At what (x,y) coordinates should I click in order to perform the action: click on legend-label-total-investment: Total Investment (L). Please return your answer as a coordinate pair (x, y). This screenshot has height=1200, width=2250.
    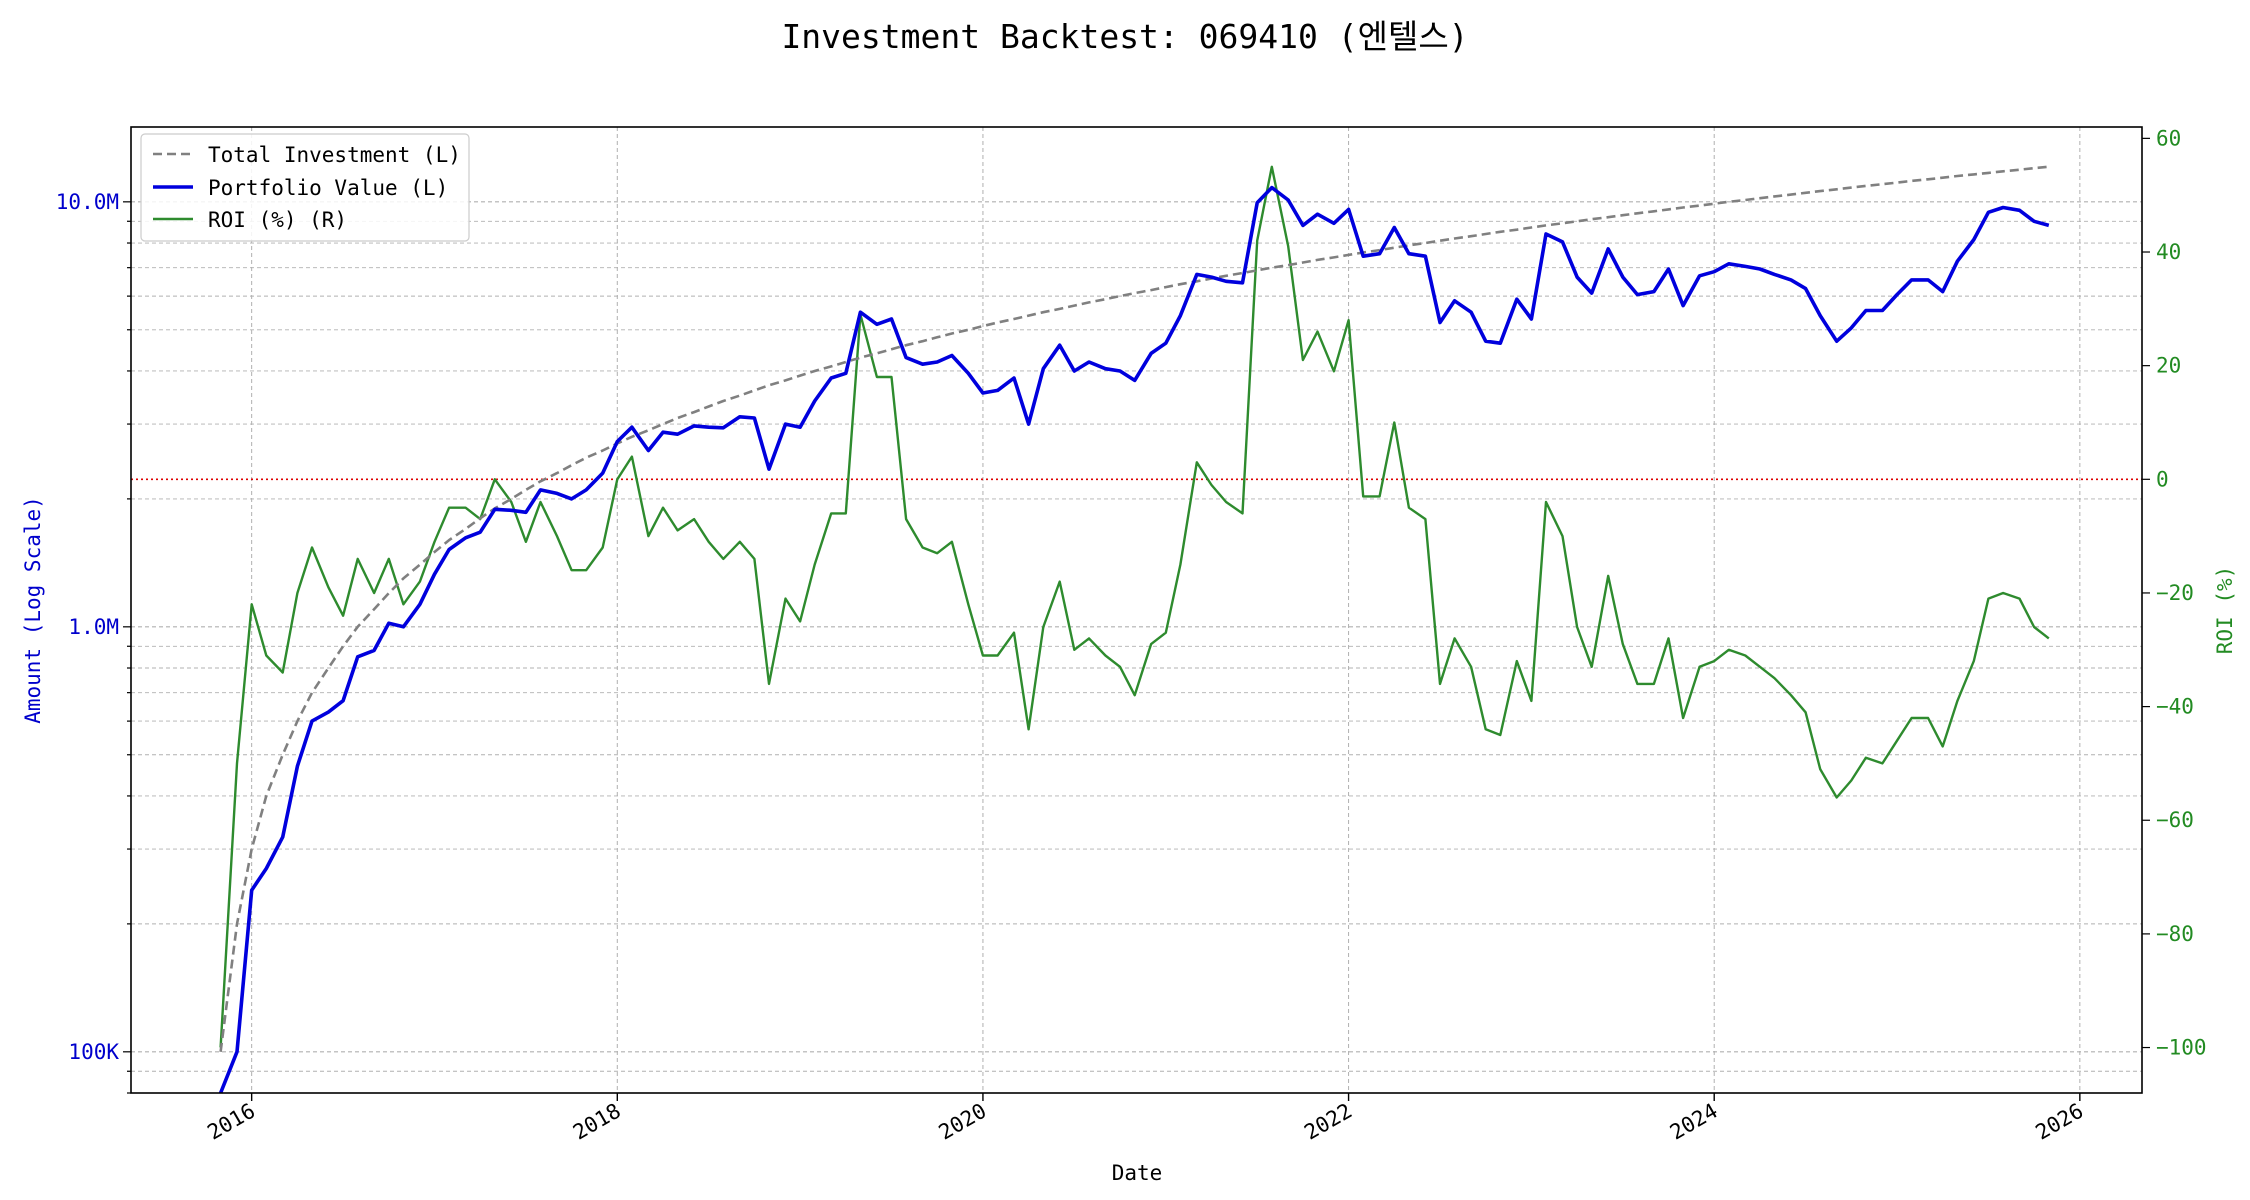
    Looking at the image, I should click on (334, 155).